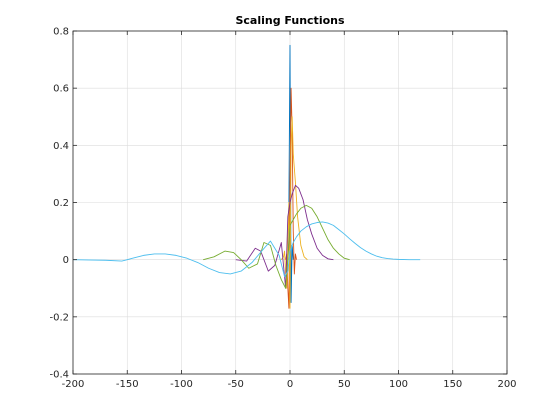  I want to click on x-tick-label: -100, so click(181, 384).